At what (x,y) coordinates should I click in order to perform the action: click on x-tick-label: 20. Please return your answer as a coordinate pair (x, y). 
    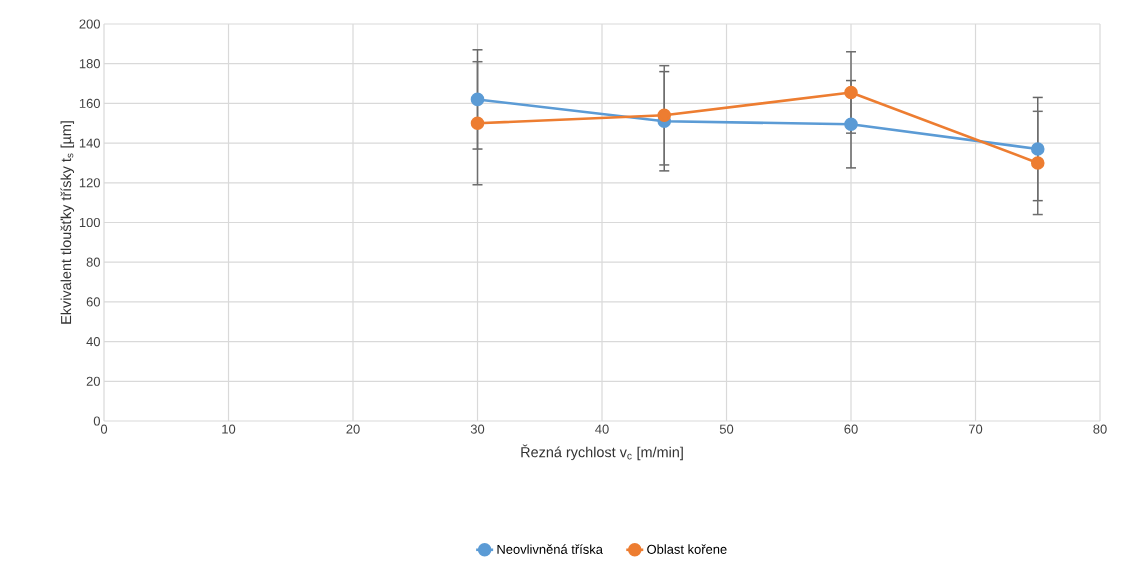
    Looking at the image, I should click on (353, 429).